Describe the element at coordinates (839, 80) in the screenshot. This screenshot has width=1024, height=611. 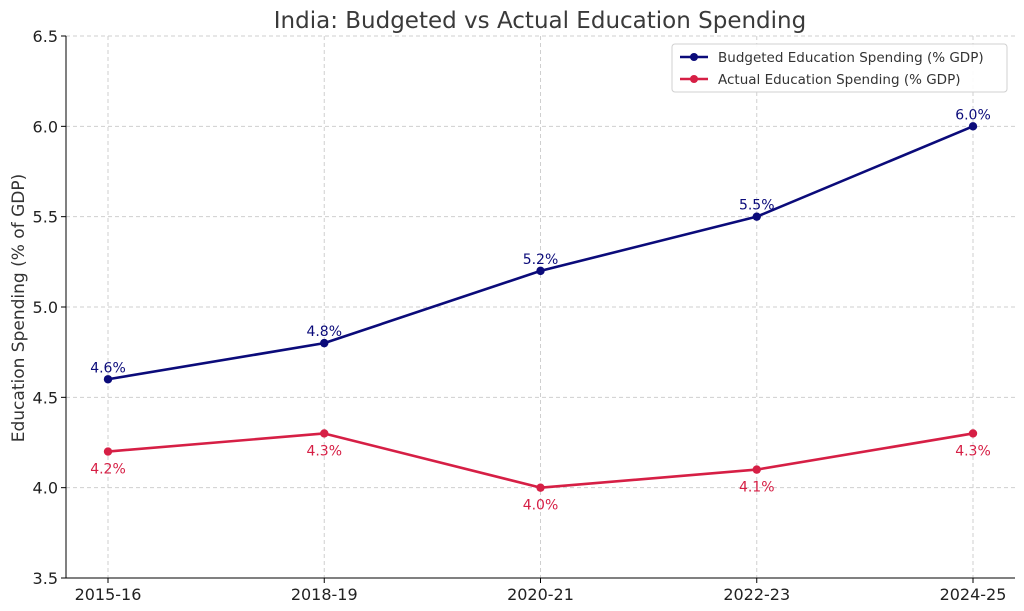
I see `legend-label: Actual Education Spending (% GDP)` at that location.